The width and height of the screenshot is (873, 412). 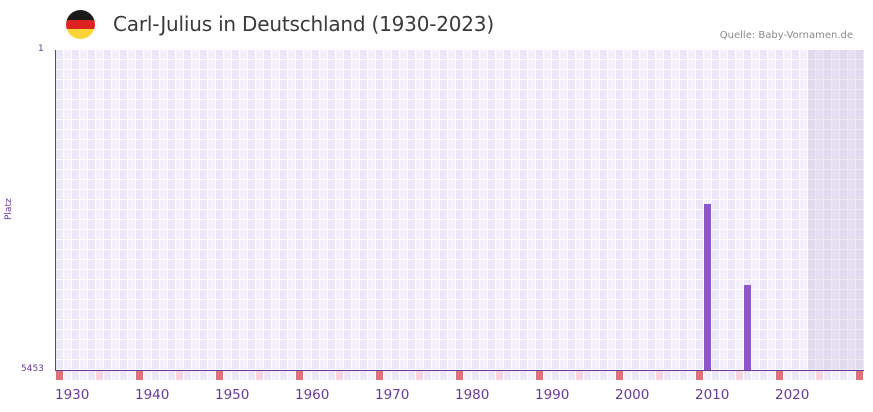 What do you see at coordinates (747, 327) in the screenshot?
I see `bar-2016` at bounding box center [747, 327].